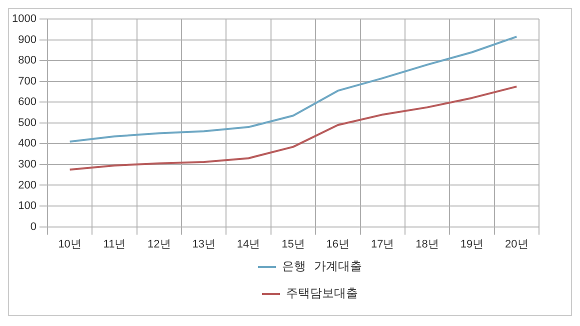 This screenshot has height=326, width=580. What do you see at coordinates (27, 164) in the screenshot?
I see `y-tick-label: 300` at bounding box center [27, 164].